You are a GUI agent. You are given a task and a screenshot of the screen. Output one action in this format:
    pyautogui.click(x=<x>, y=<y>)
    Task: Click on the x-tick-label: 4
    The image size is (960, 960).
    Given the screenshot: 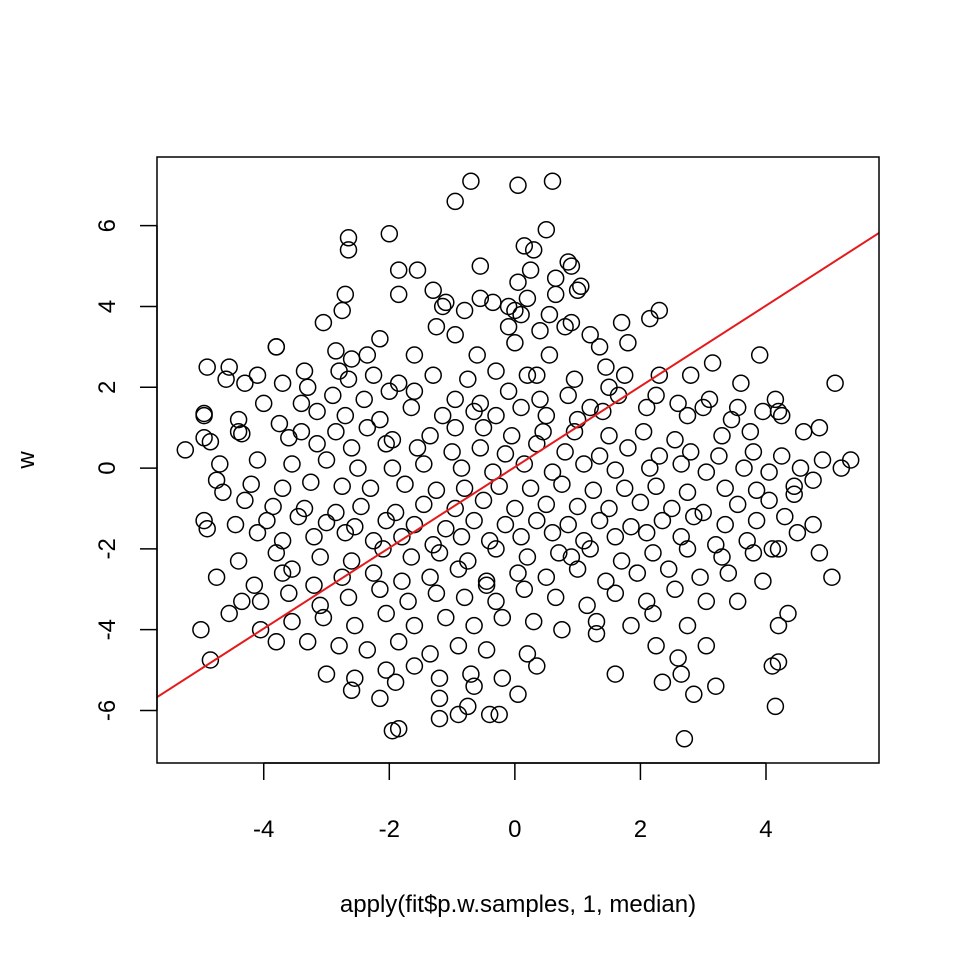 What is the action you would take?
    pyautogui.click(x=765, y=829)
    